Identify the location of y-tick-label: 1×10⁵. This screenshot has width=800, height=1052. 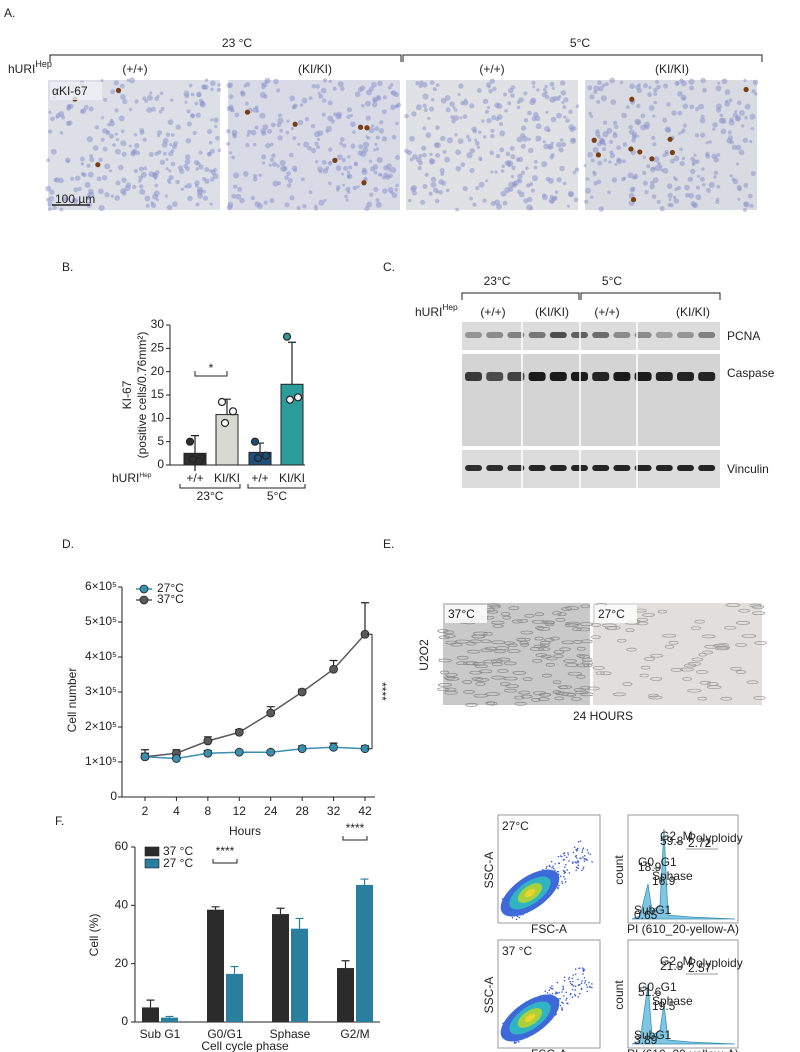
(101, 761).